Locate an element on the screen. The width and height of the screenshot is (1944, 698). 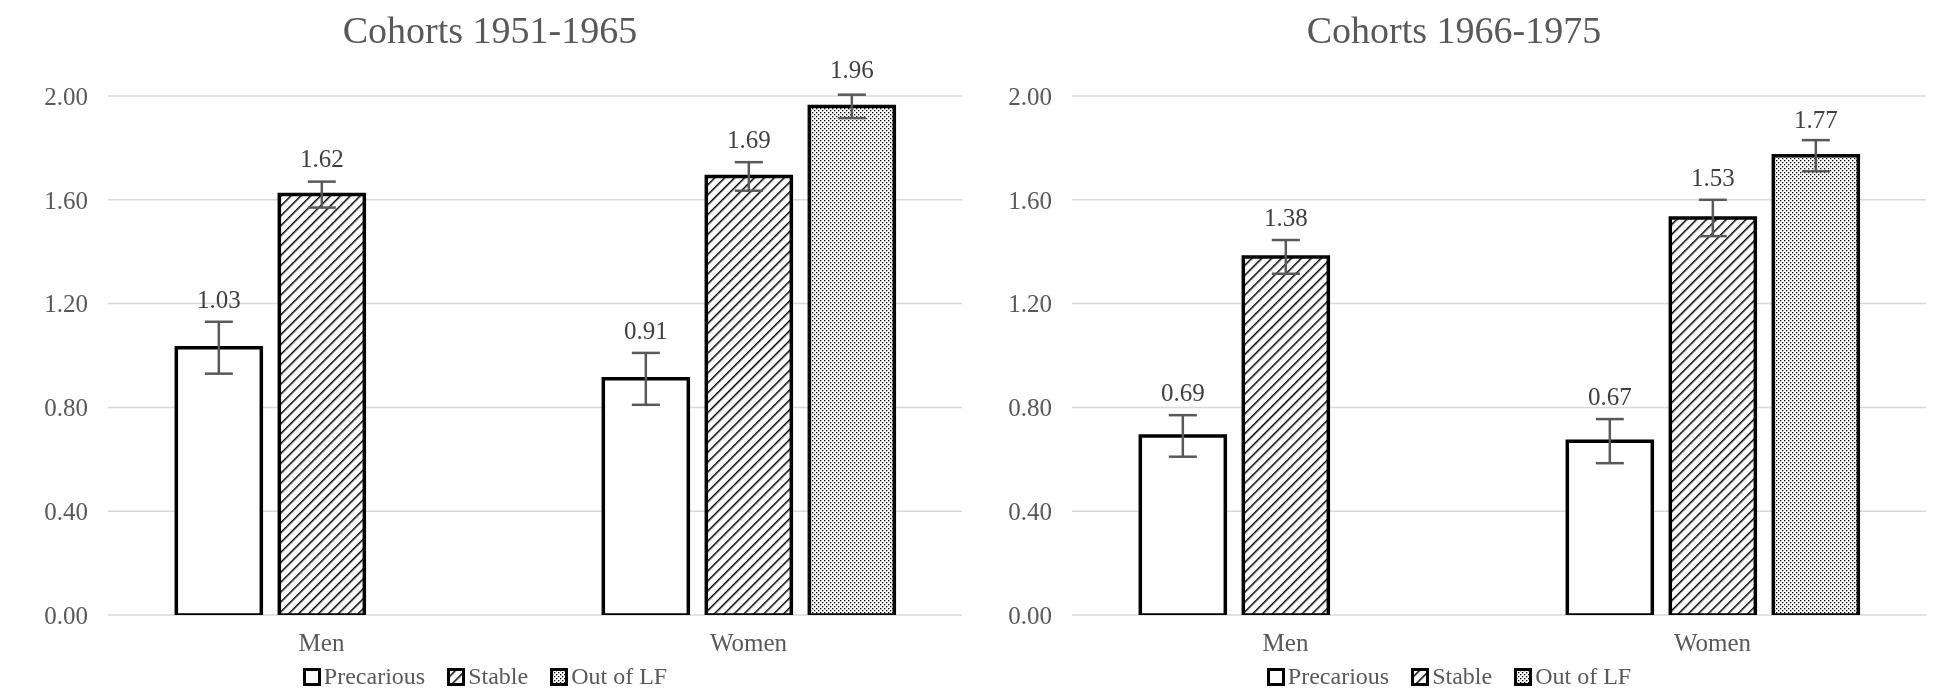
data-label: 1.38 is located at coordinates (1285, 218).